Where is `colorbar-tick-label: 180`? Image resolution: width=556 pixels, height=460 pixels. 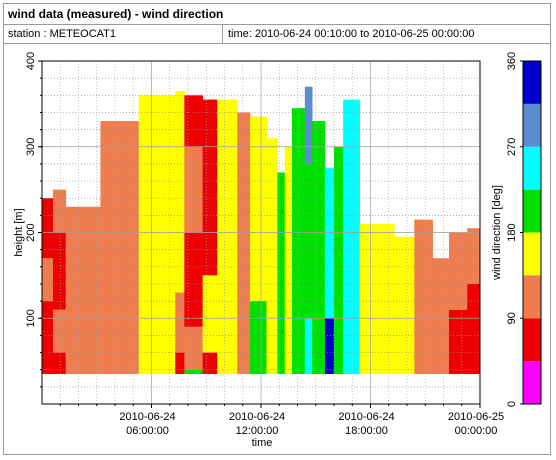 colorbar-tick-label: 180 is located at coordinates (512, 232).